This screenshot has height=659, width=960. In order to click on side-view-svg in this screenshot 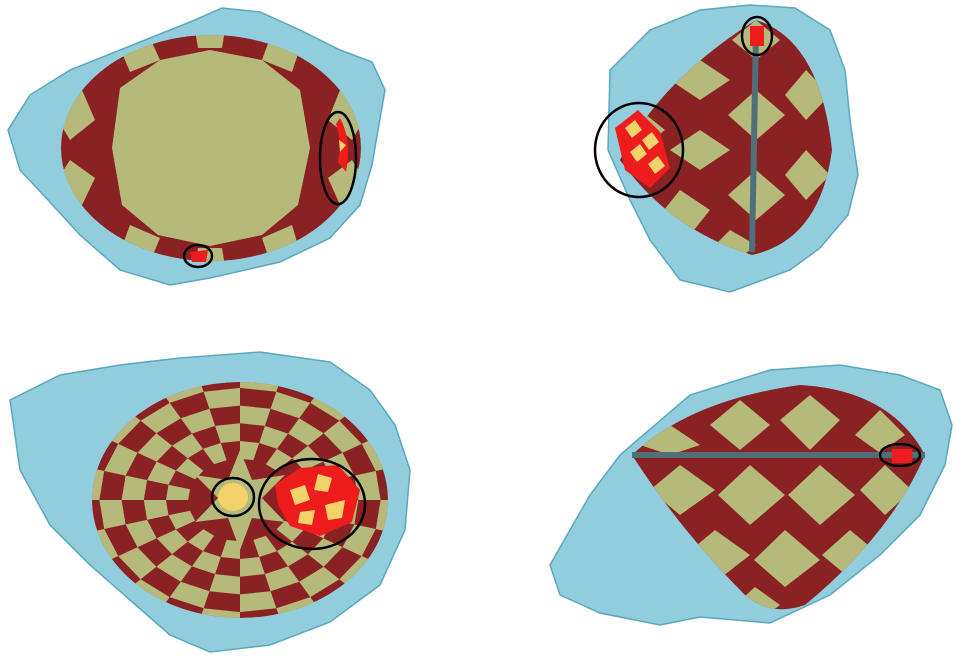, I will do `click(726, 148)`.